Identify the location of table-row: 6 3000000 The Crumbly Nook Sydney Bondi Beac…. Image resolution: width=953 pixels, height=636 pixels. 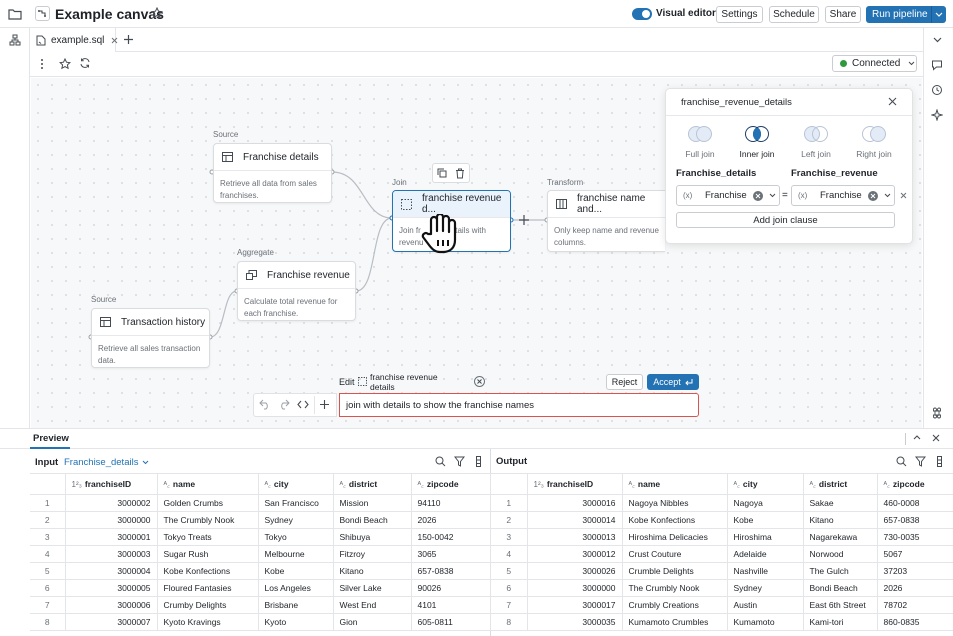
(722, 588).